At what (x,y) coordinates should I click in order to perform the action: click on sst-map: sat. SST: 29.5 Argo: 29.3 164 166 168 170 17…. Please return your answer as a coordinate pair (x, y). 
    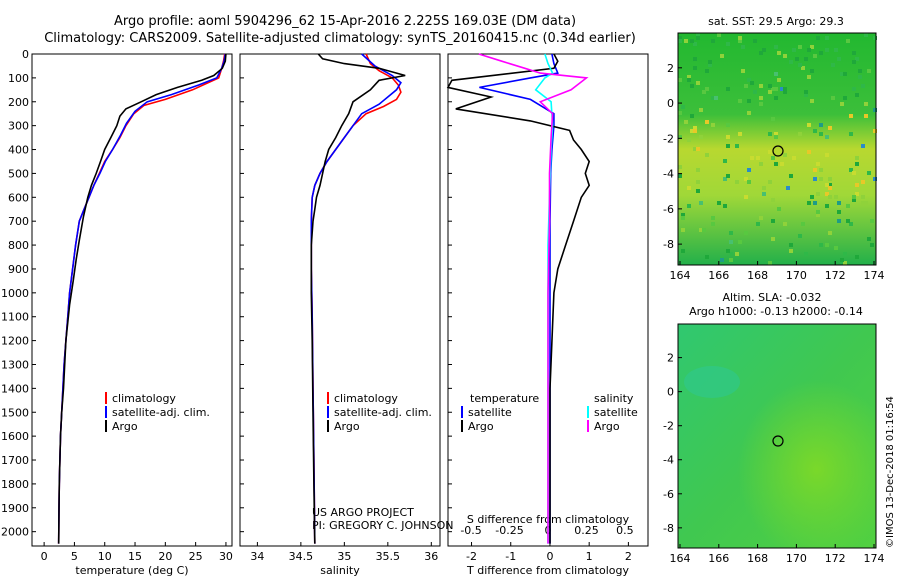
    Looking at the image, I should click on (773, 148).